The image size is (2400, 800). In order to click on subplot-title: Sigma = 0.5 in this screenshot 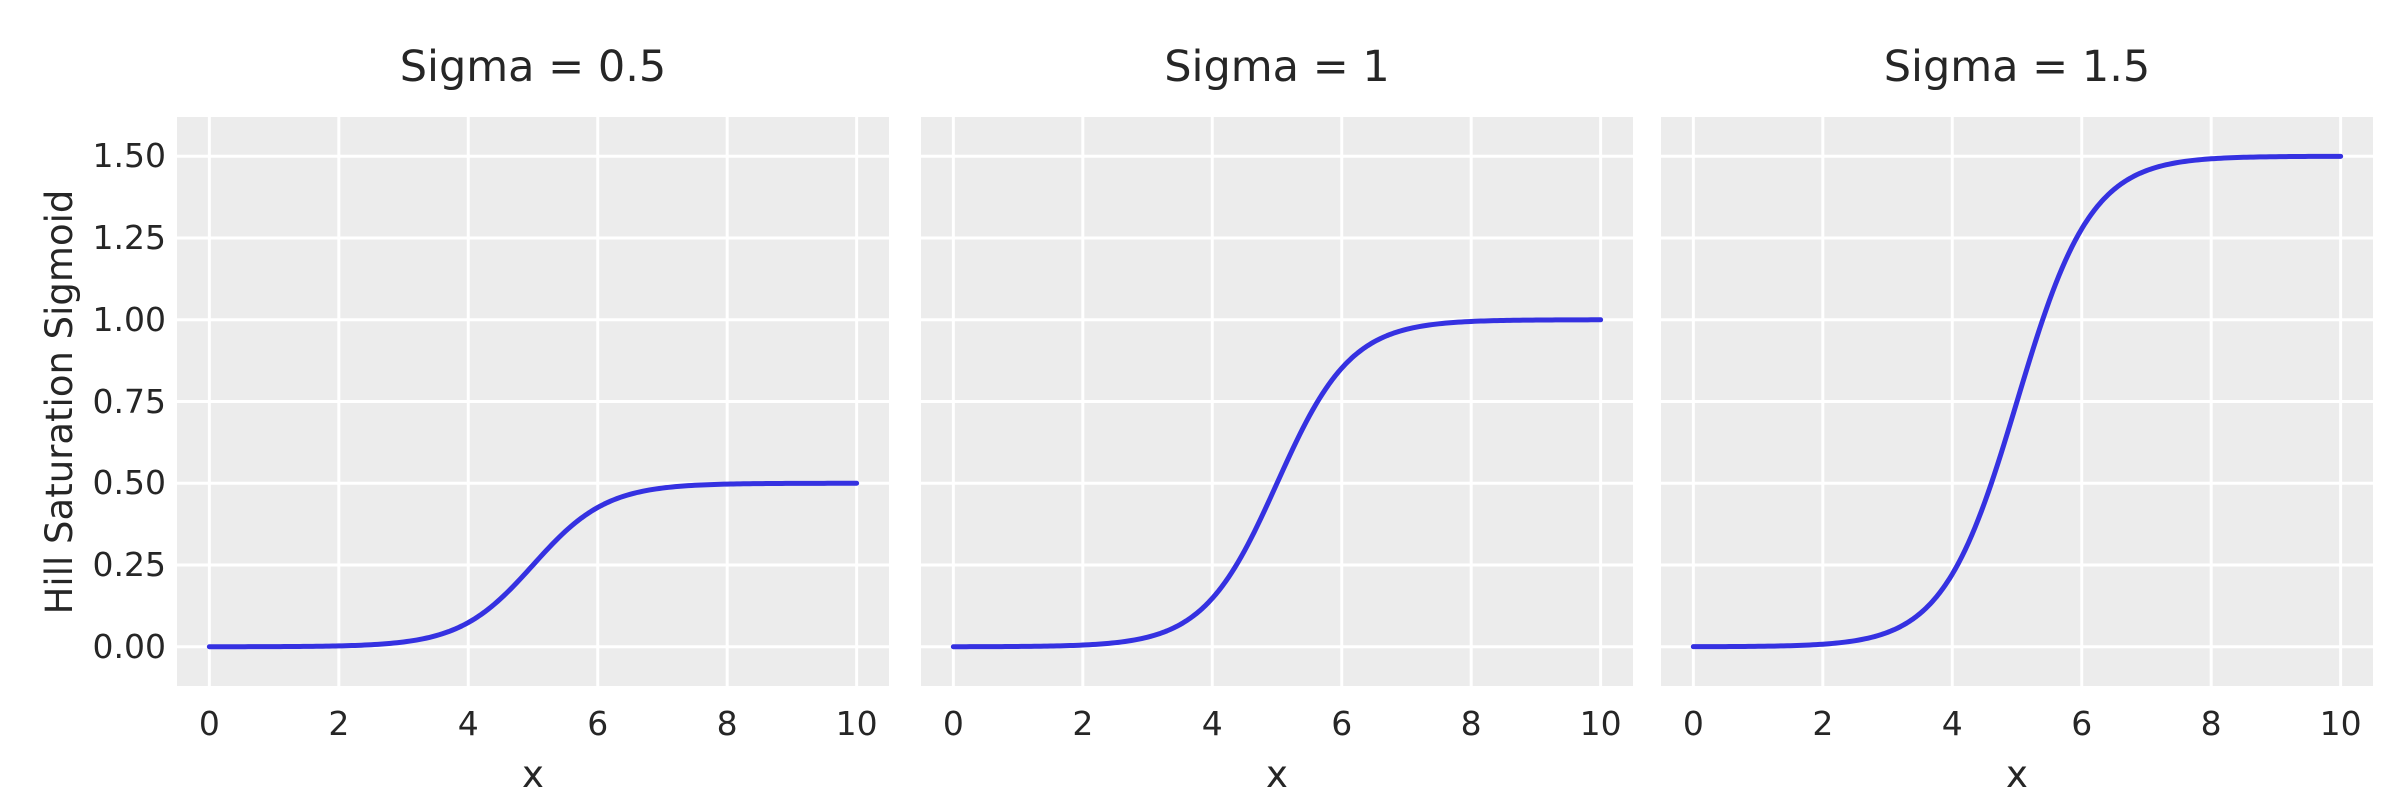, I will do `click(533, 67)`.